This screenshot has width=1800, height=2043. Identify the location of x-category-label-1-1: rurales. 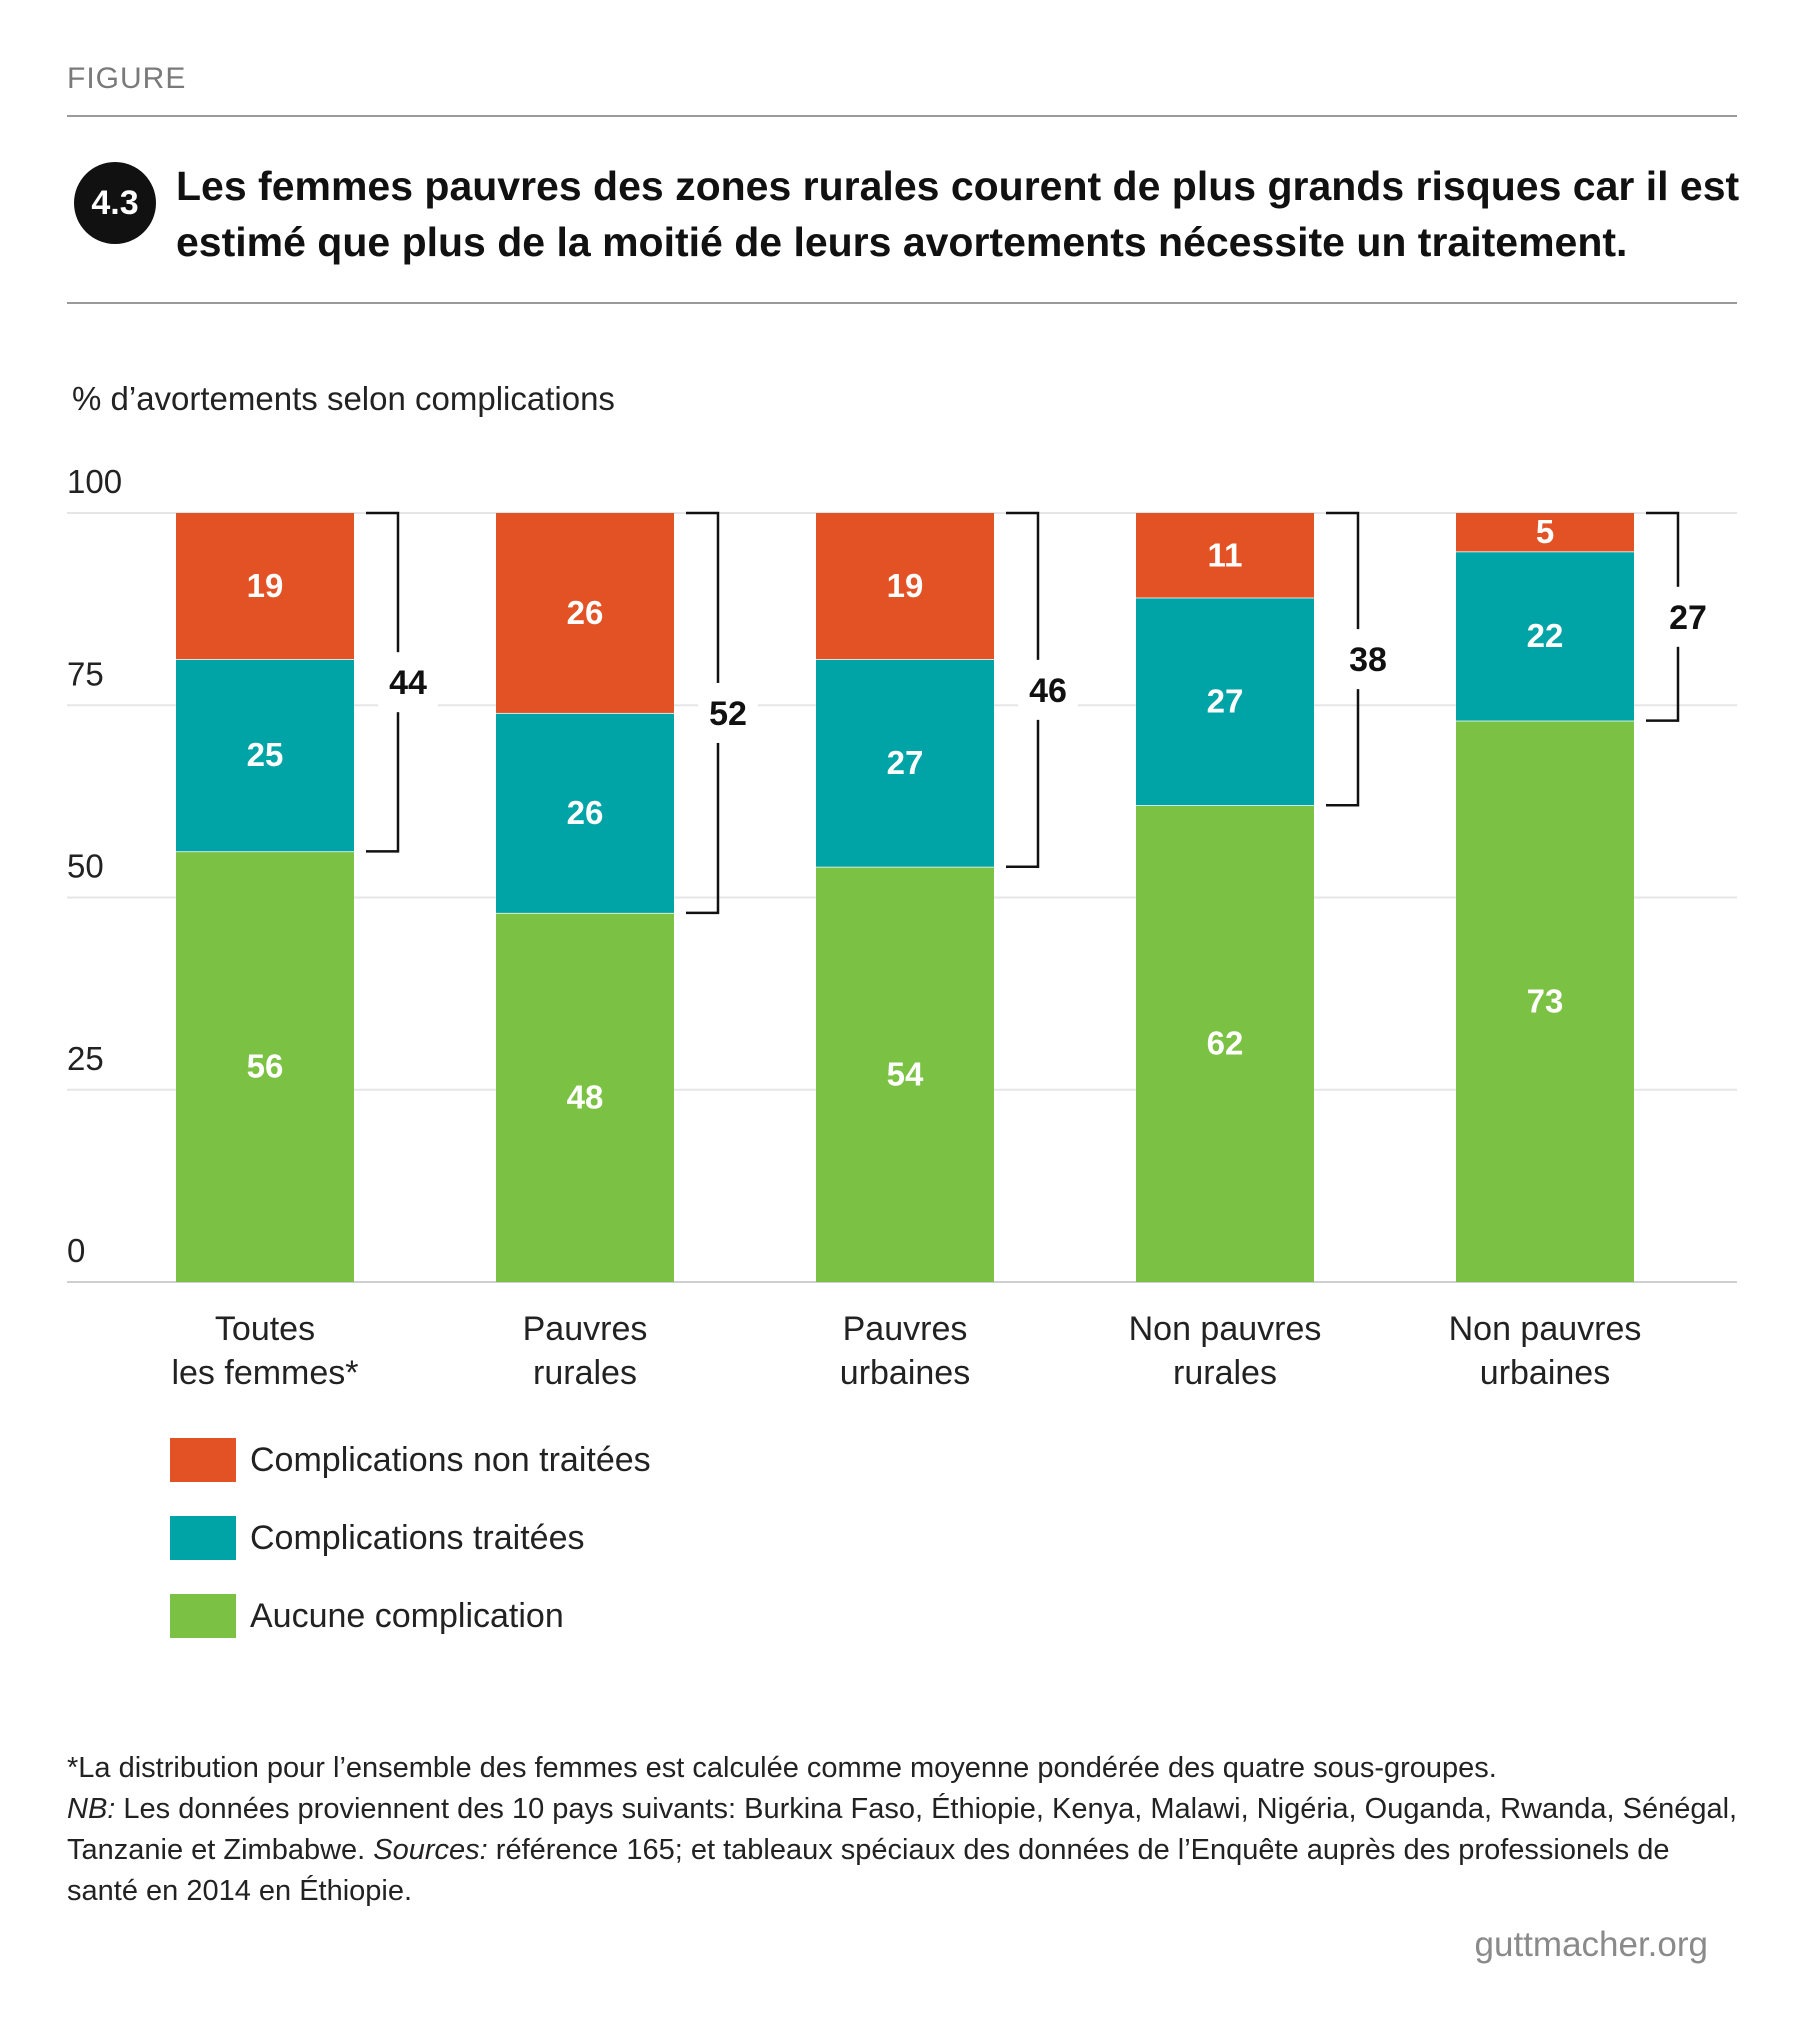
(585, 1373).